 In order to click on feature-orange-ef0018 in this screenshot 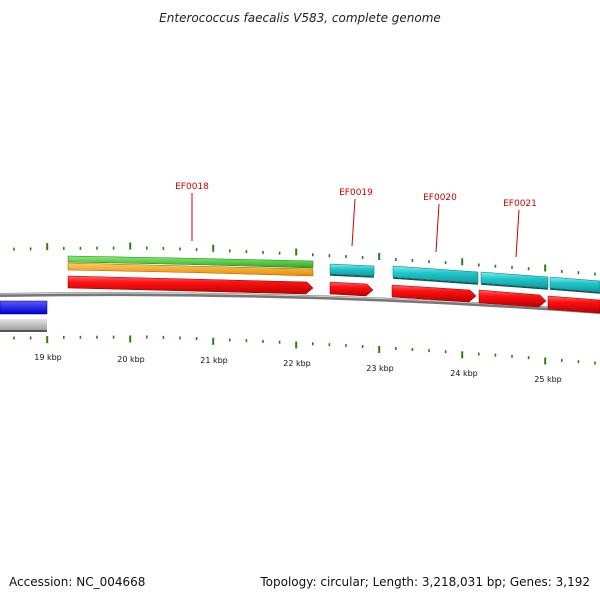, I will do `click(190, 269)`.